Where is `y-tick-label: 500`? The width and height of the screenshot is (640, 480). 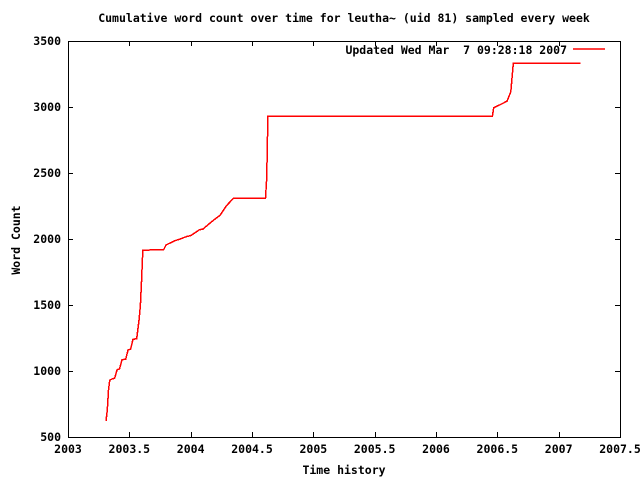
y-tick-label: 500 is located at coordinates (50, 437).